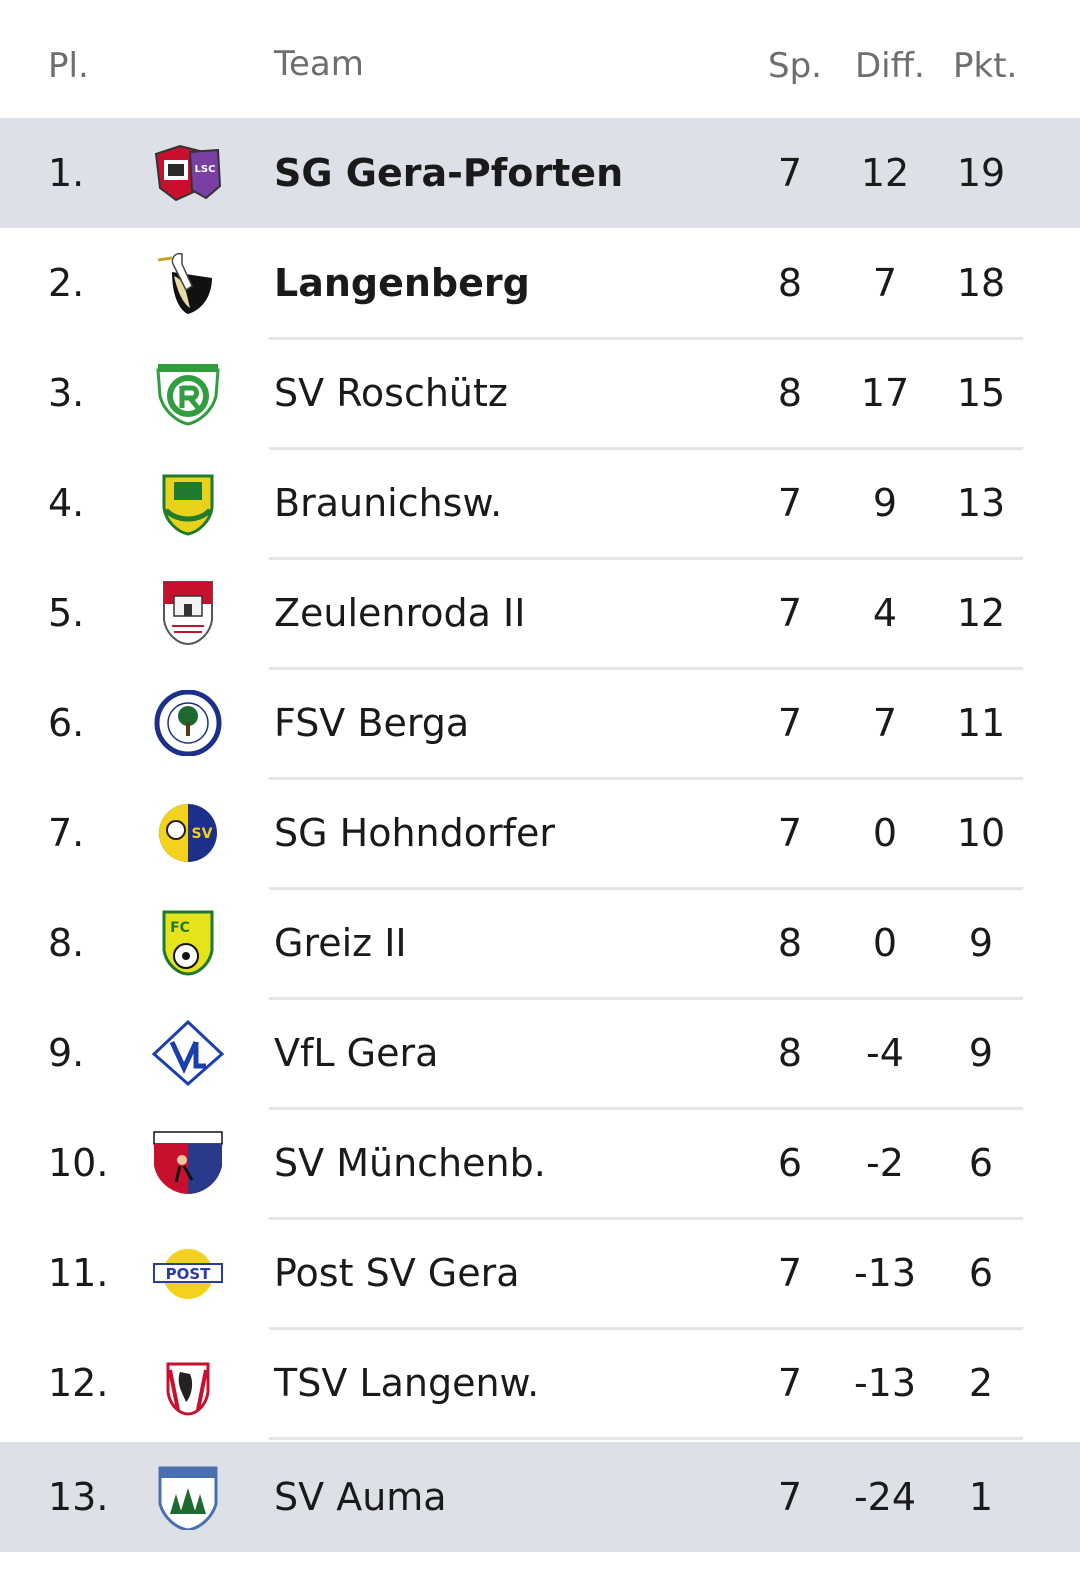  Describe the element at coordinates (184, 283) in the screenshot. I see `langenberg-logo-icon` at that location.